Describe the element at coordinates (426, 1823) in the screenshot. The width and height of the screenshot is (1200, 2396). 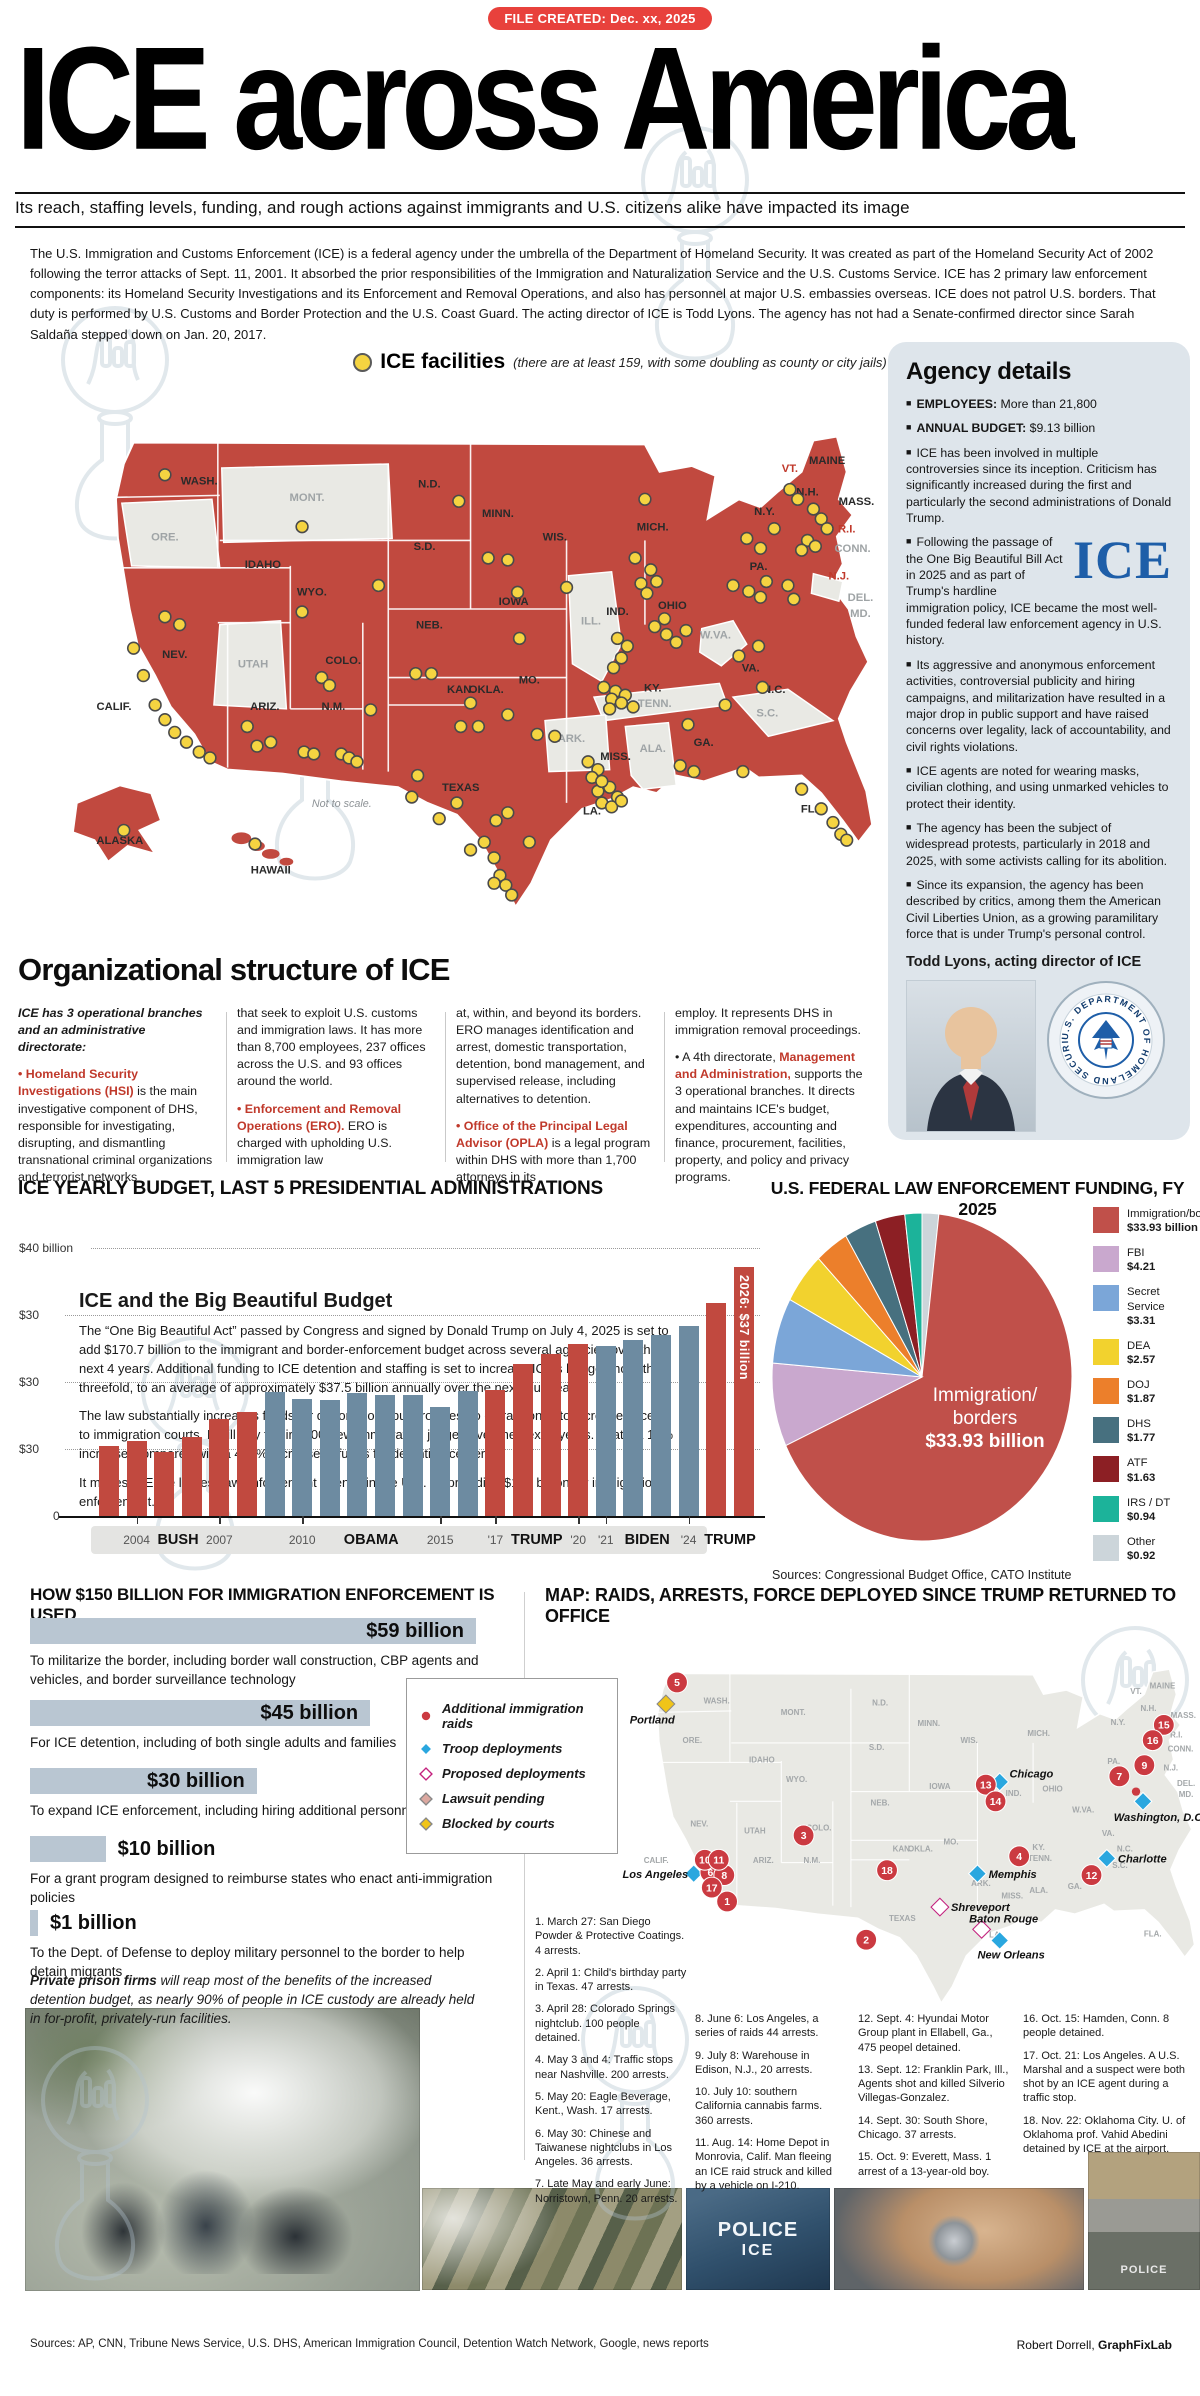
I see `blocked-icon` at that location.